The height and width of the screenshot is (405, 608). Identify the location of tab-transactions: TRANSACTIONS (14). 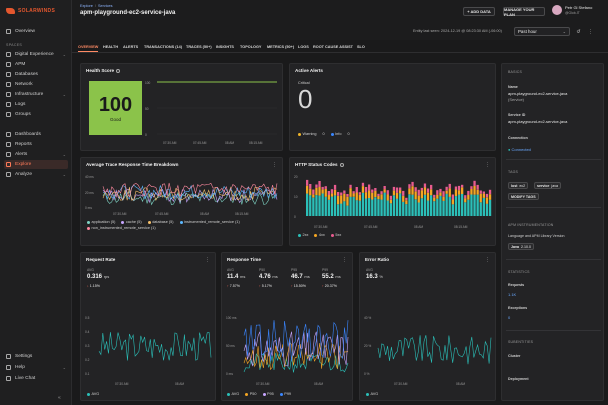
(163, 47).